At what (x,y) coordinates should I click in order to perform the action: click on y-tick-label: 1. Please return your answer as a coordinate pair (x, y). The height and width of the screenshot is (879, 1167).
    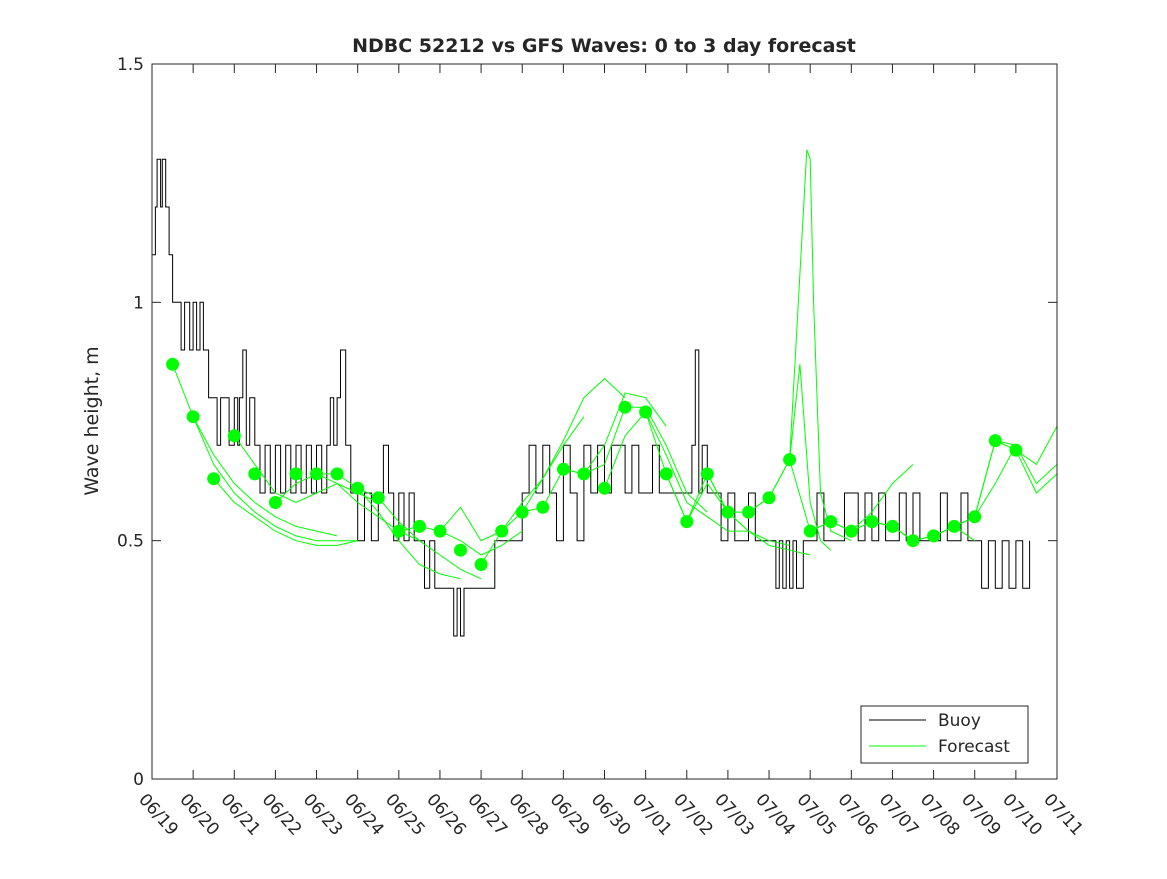
    Looking at the image, I should click on (138, 303).